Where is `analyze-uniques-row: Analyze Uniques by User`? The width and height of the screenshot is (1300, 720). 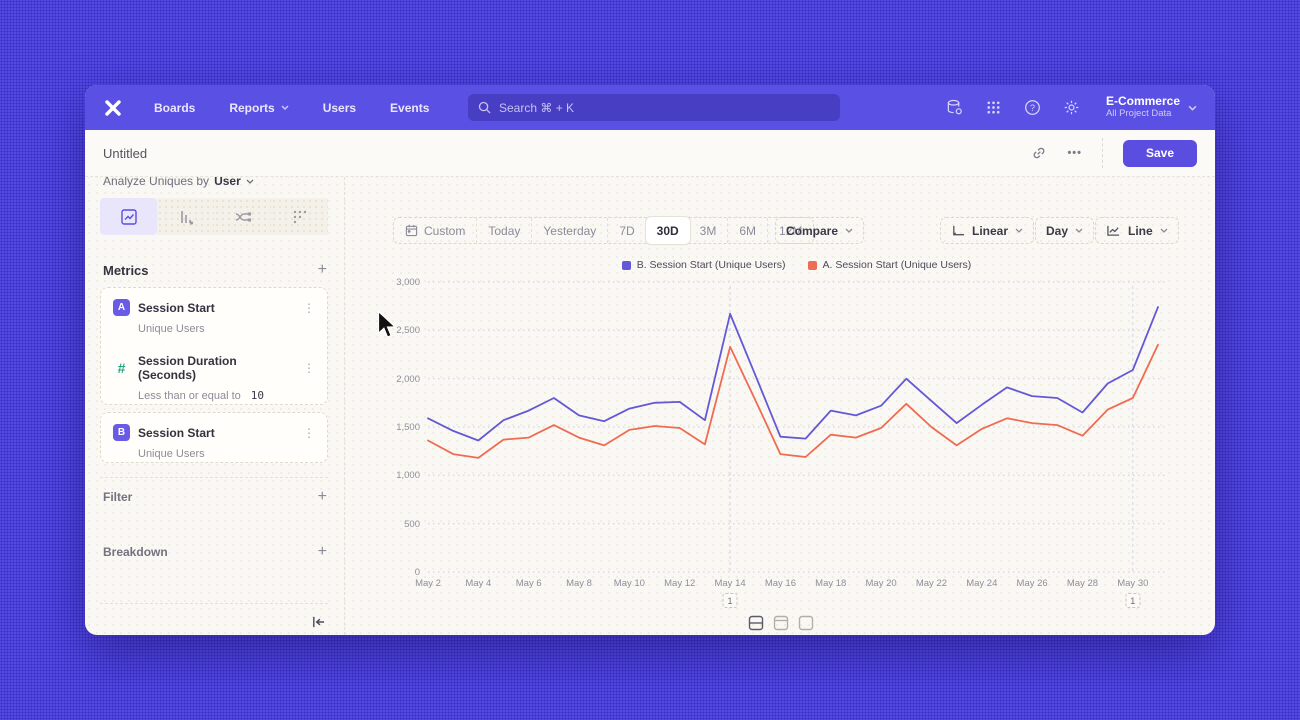 analyze-uniques-row: Analyze Uniques by User is located at coordinates (178, 183).